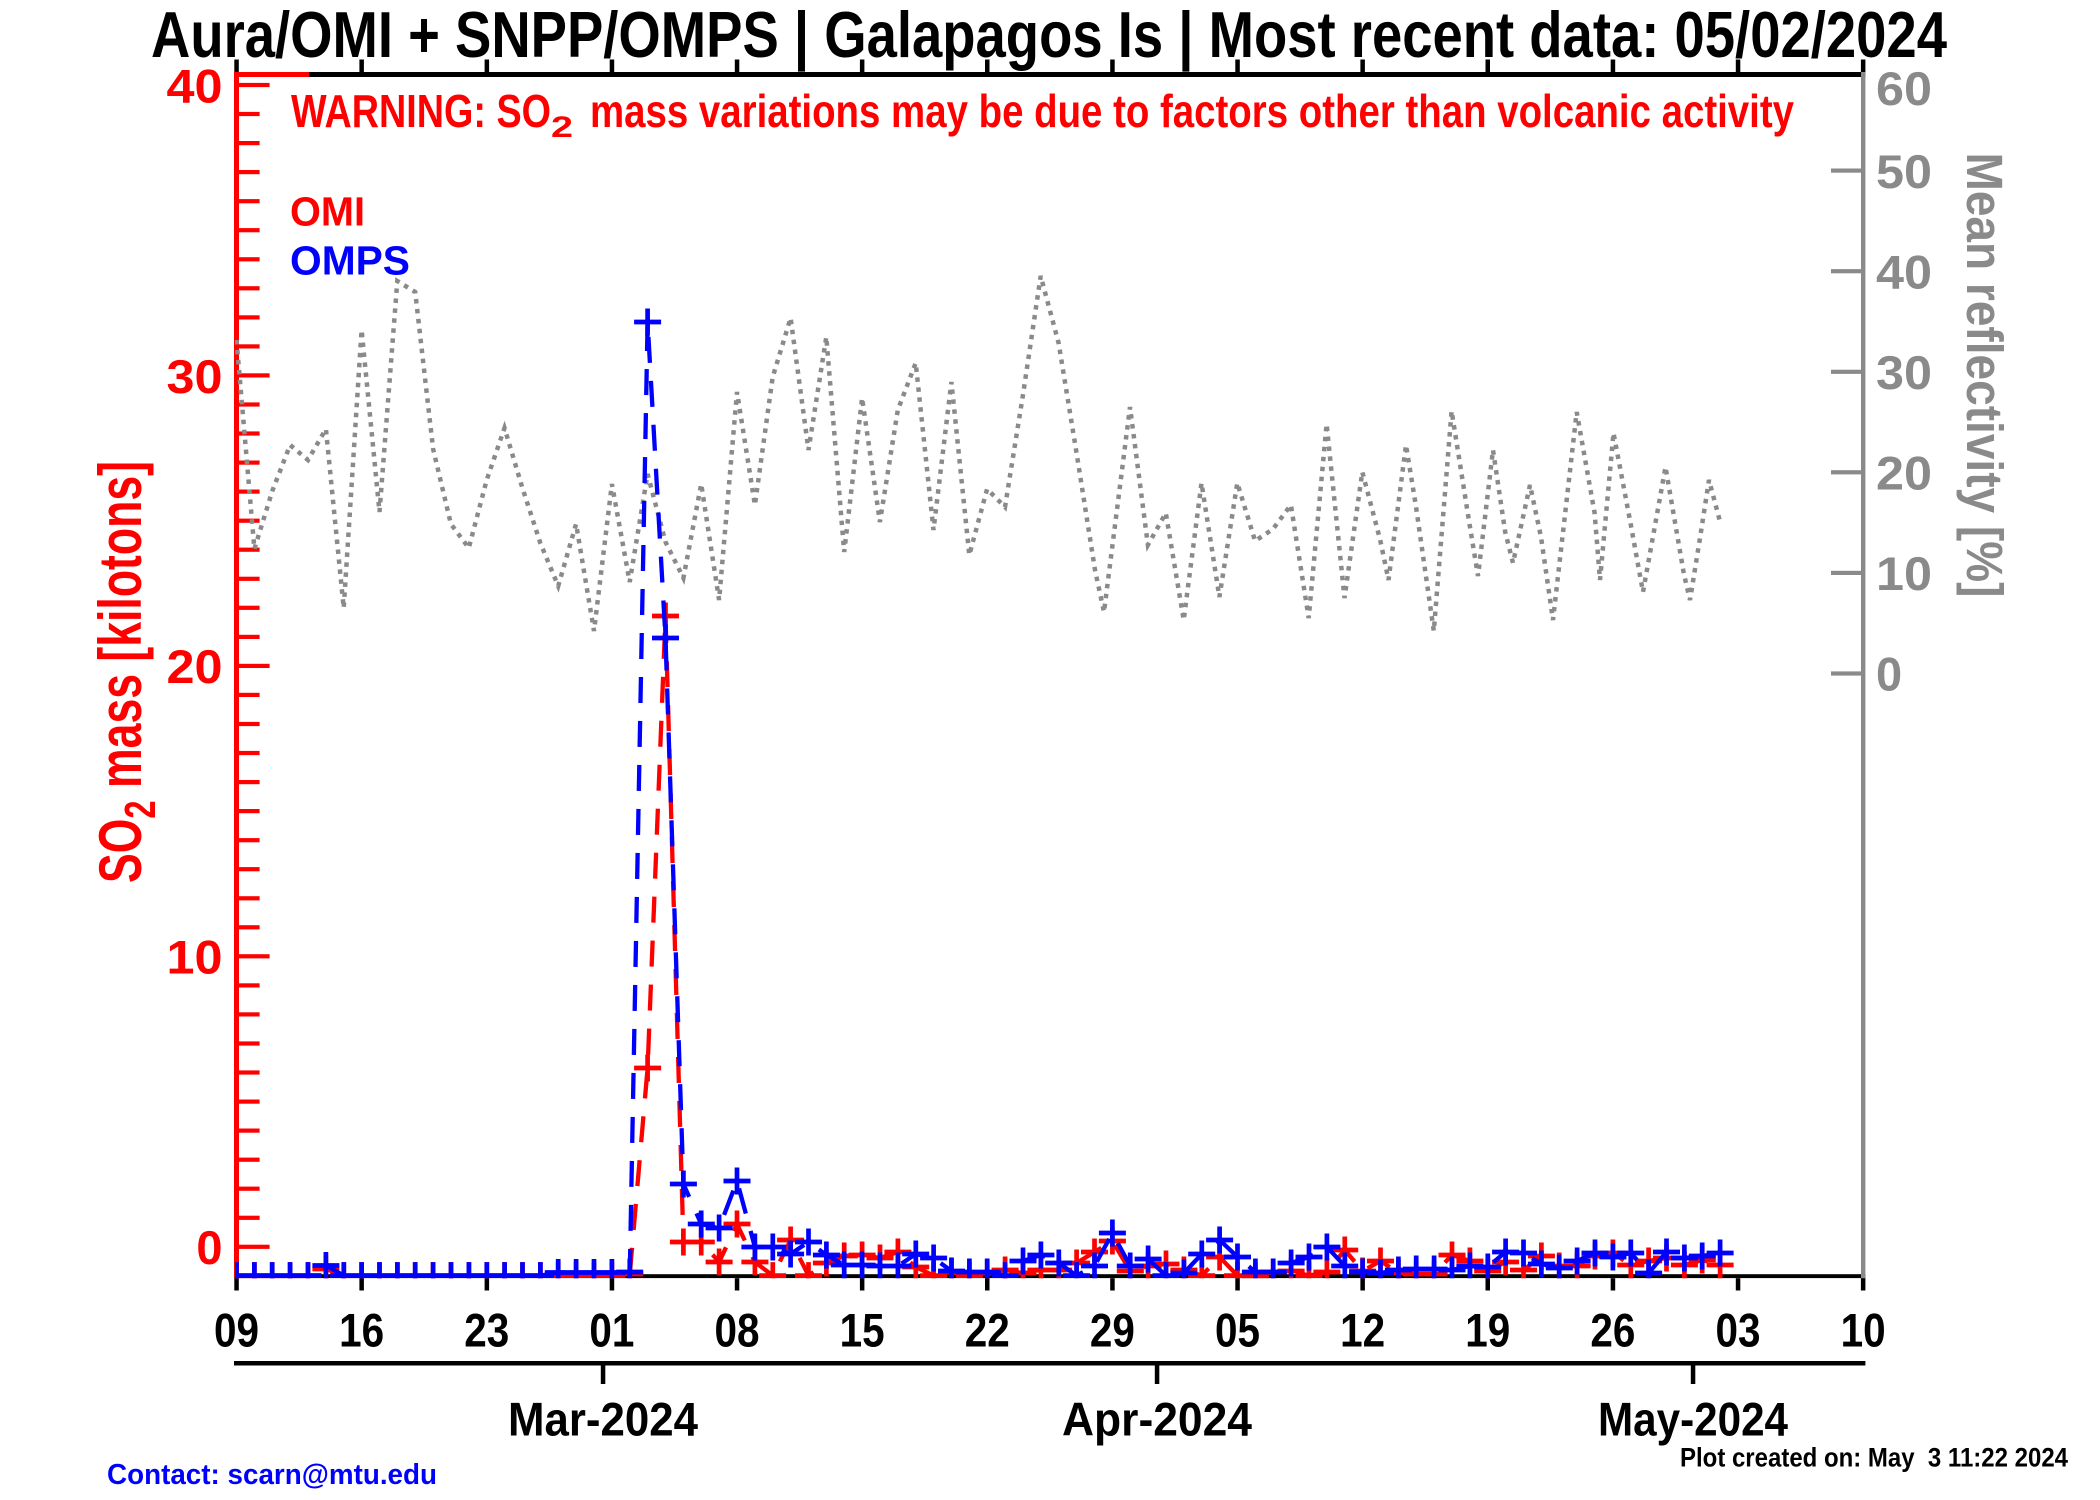 The image size is (2100, 1500). Describe the element at coordinates (421, 111) in the screenshot. I see `svg-text: WARNING: SO` at that location.